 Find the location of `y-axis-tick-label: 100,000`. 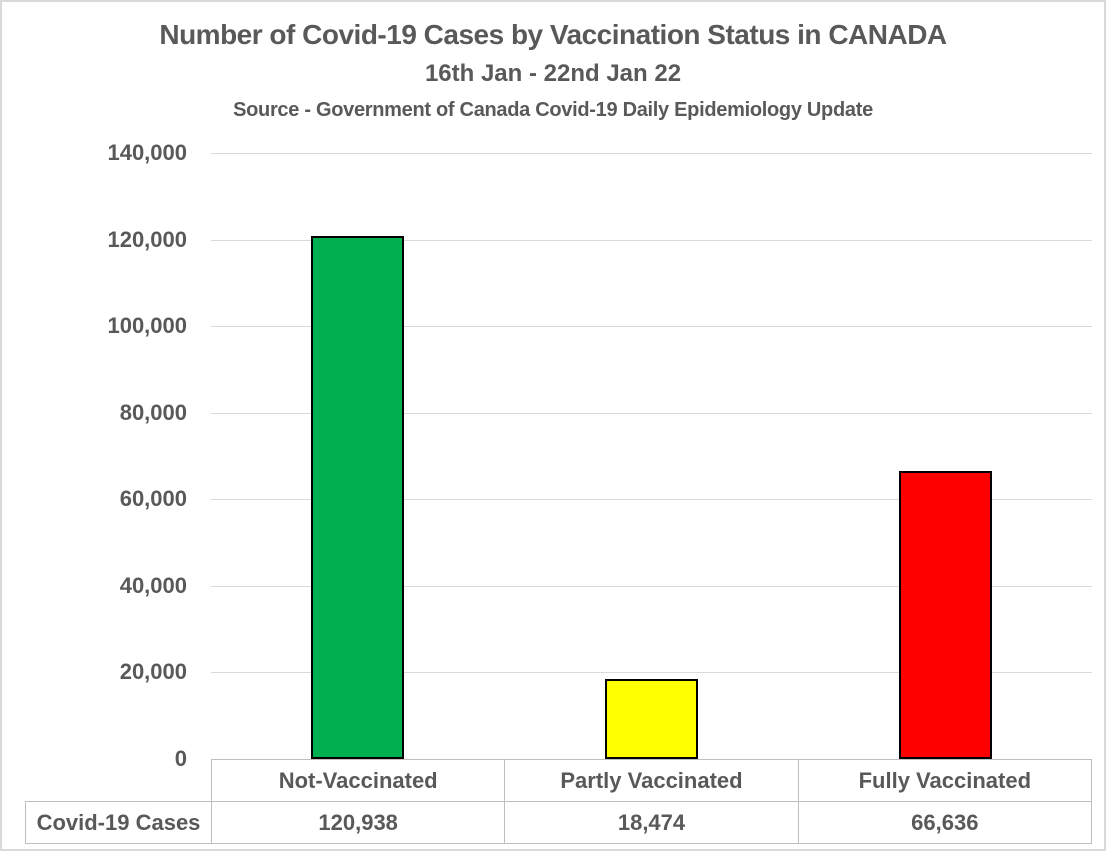

y-axis-tick-label: 100,000 is located at coordinates (147, 325).